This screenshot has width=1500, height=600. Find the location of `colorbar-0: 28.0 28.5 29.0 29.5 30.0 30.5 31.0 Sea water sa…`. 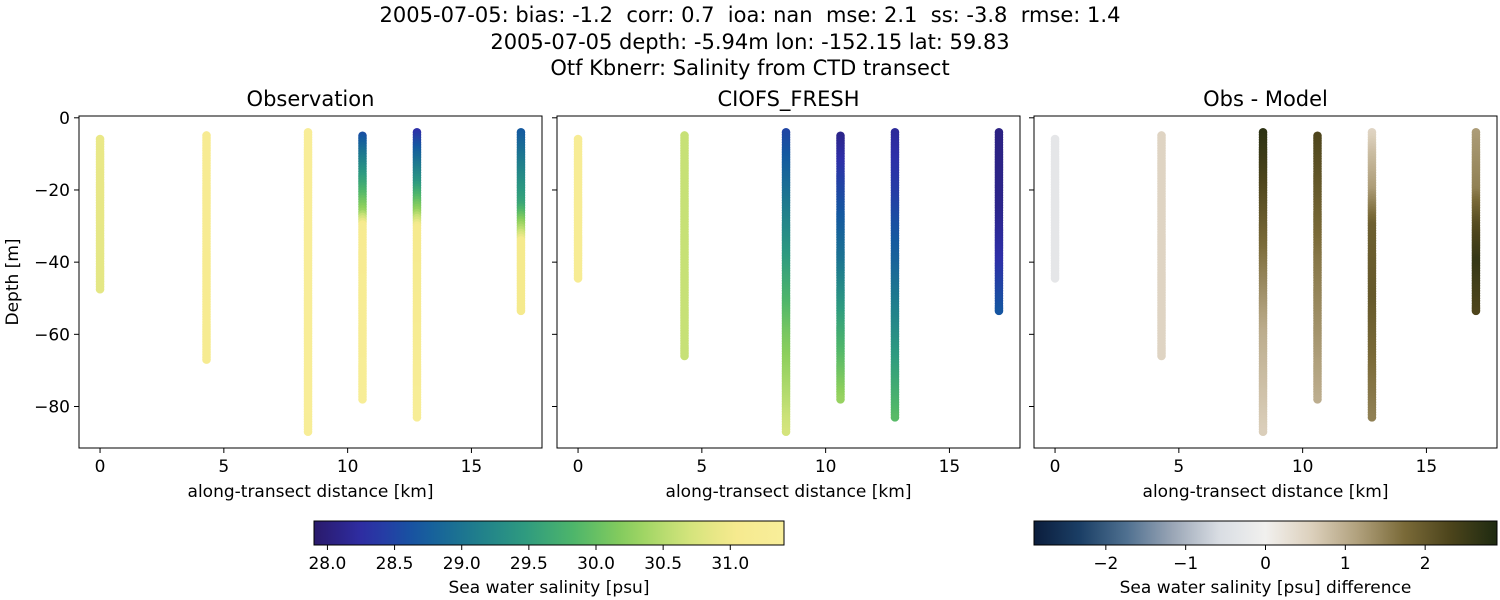

colorbar-0: 28.0 28.5 29.0 29.5 30.0 30.5 31.0 Sea water sa… is located at coordinates (546, 559).